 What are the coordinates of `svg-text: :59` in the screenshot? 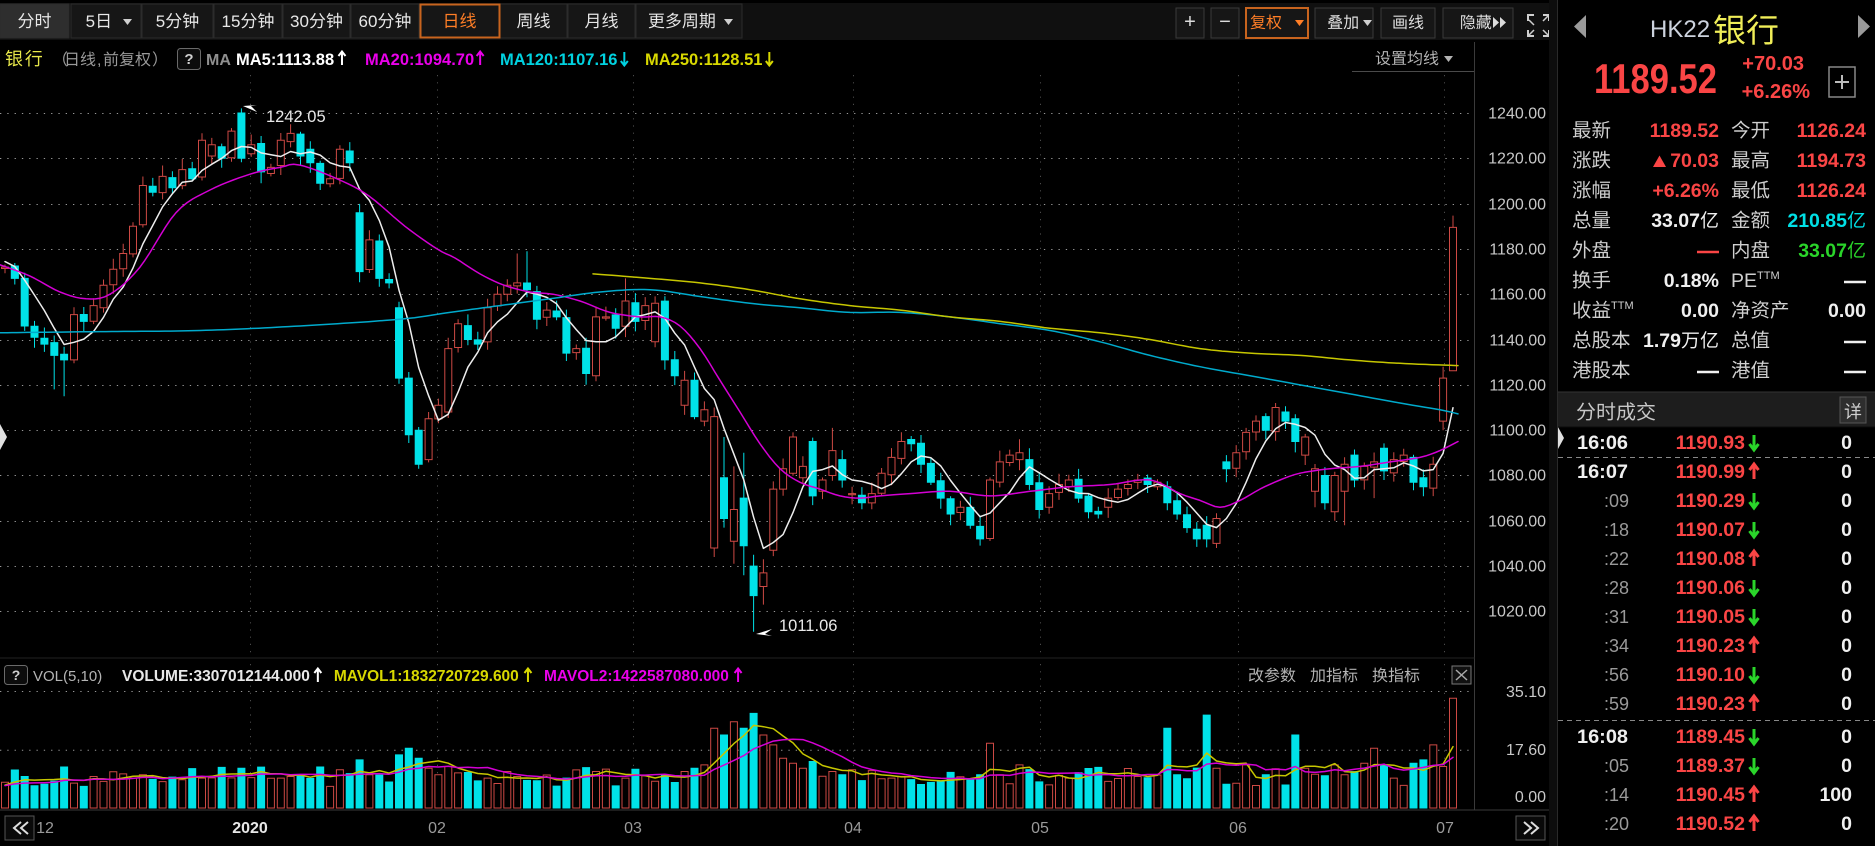 It's located at (1616, 704).